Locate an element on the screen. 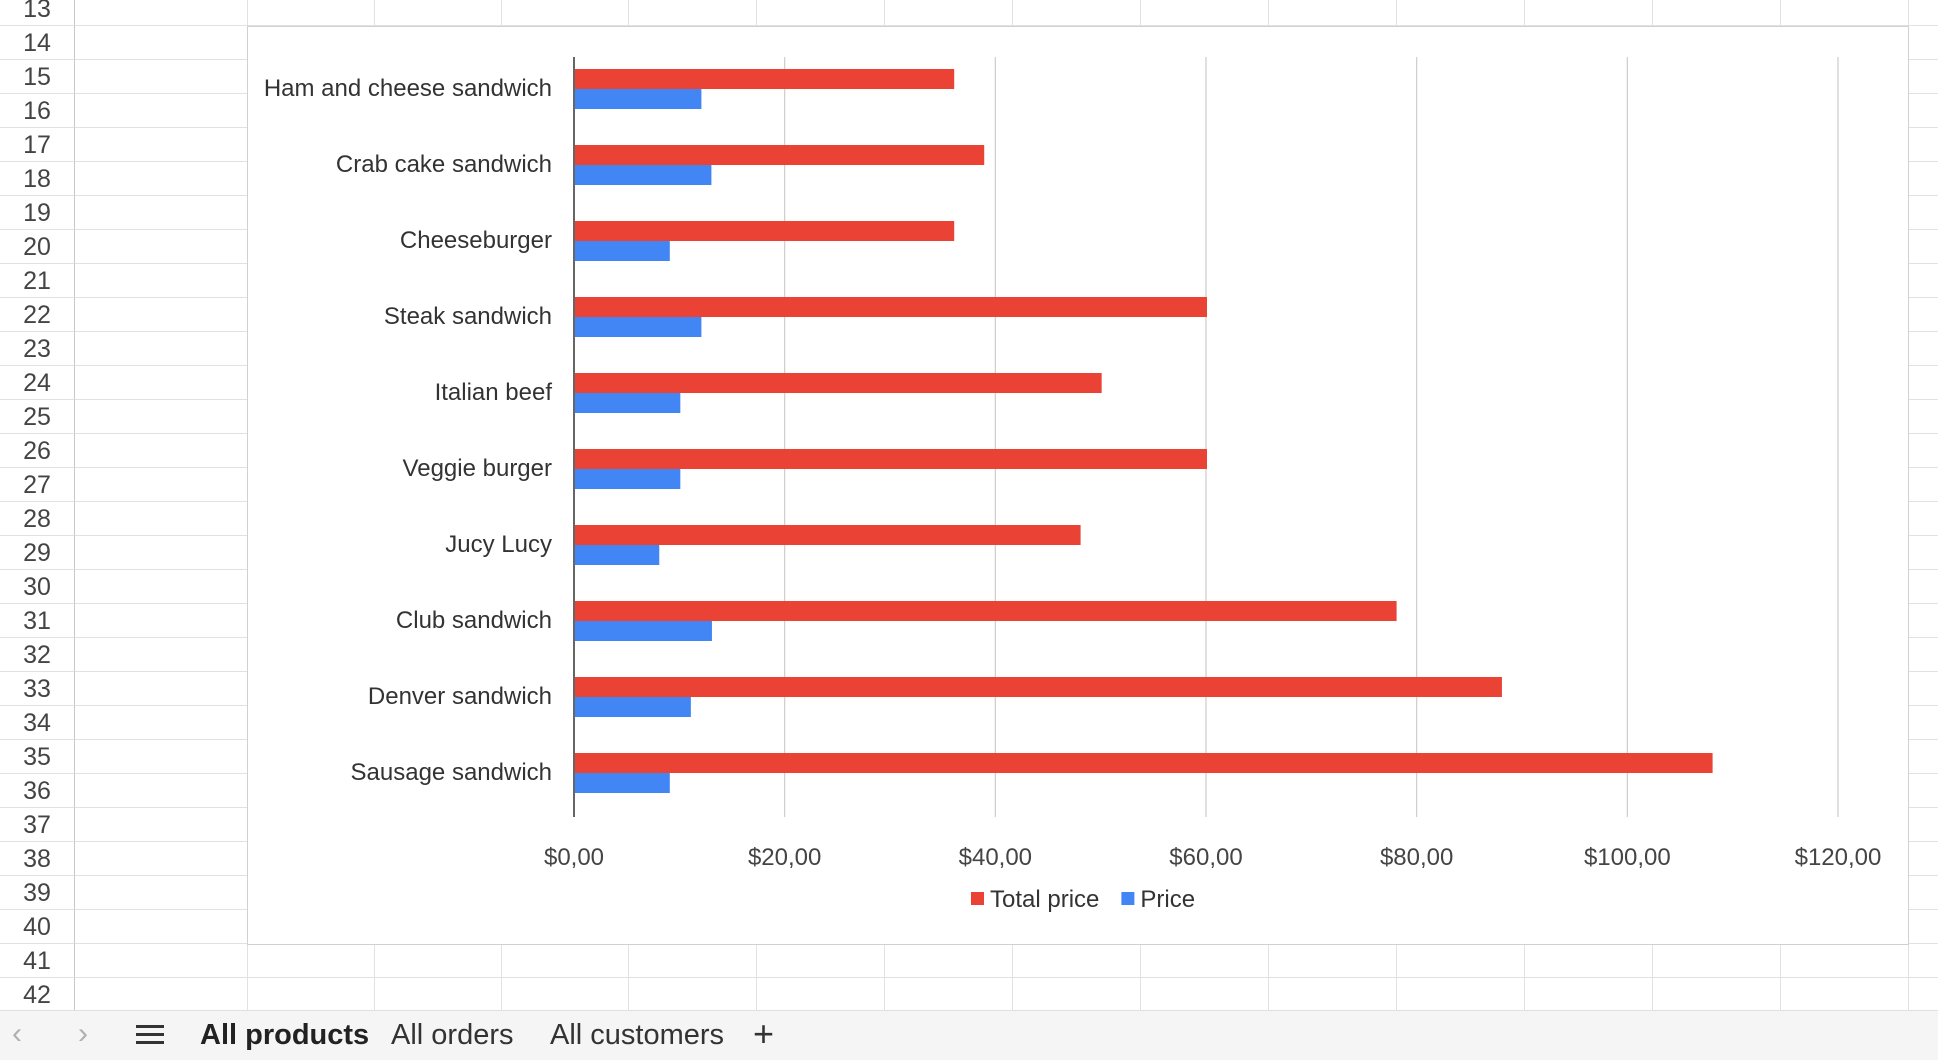  row-header: 14 is located at coordinates (37, 43).